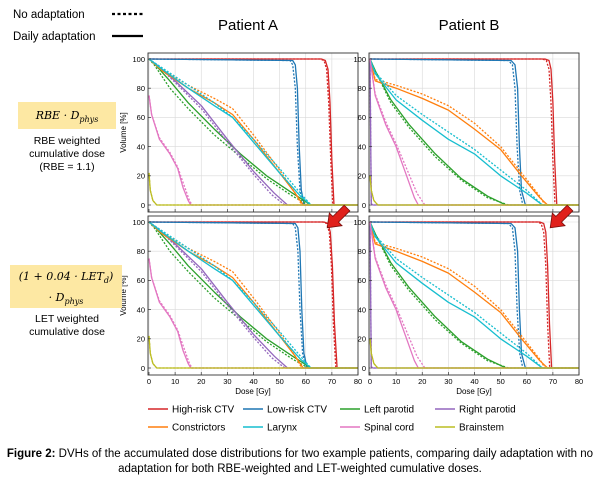 The image size is (600, 495). Describe the element at coordinates (306, 381) in the screenshot. I see `x-tick-label: 60` at that location.